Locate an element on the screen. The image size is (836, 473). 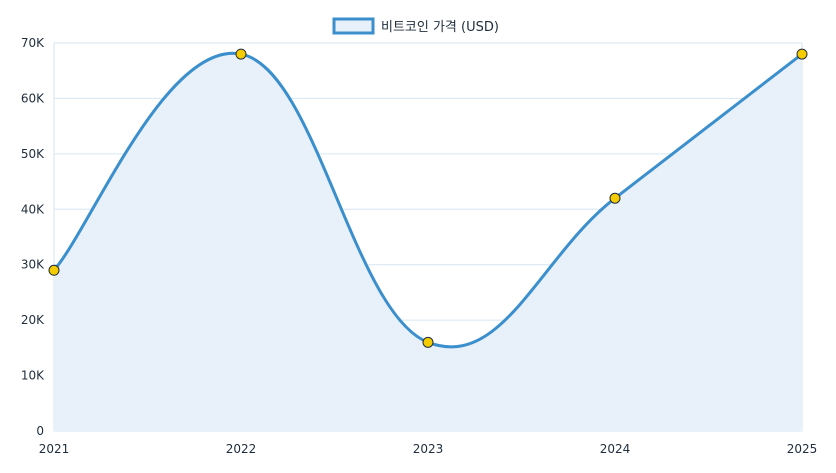
legend-swatch is located at coordinates (353, 26).